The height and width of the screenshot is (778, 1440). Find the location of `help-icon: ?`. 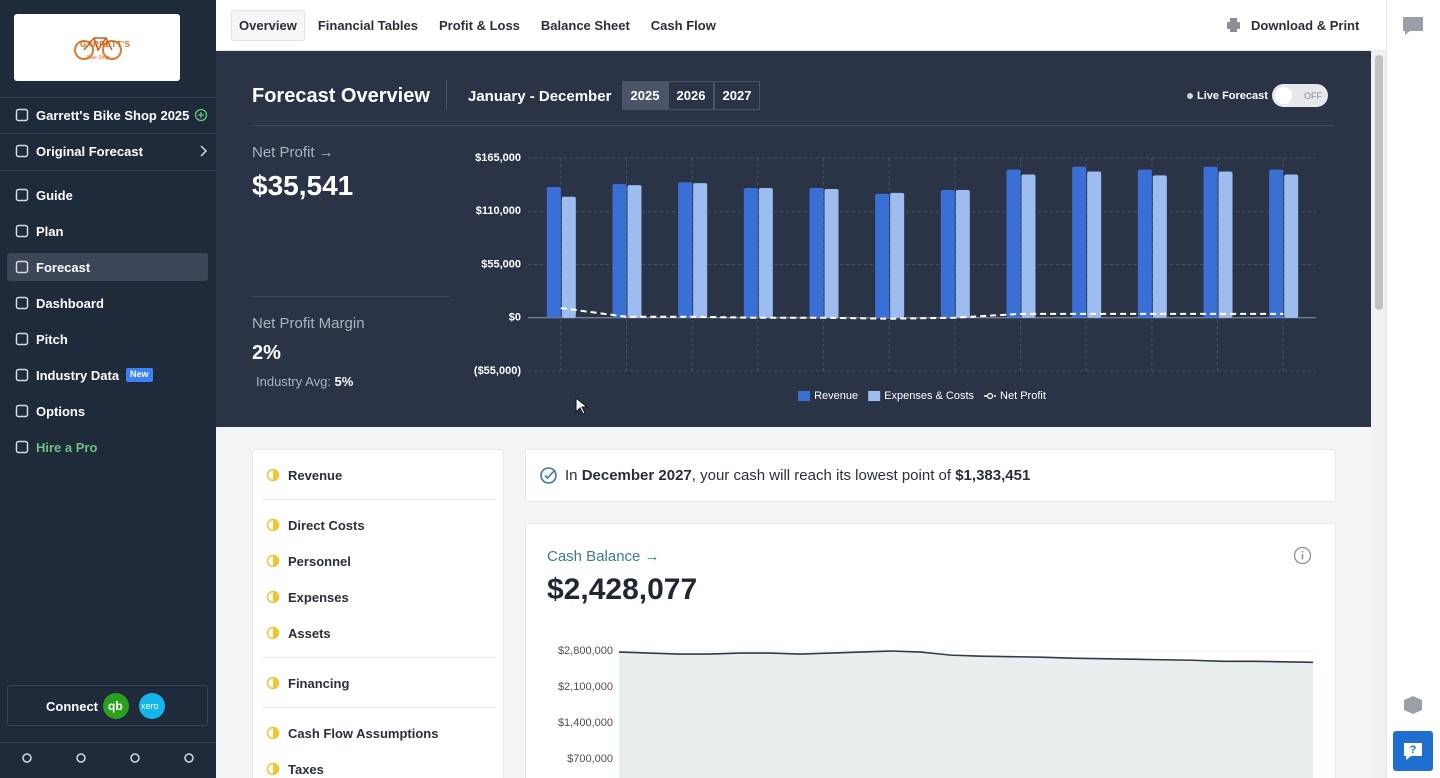

help-icon: ? is located at coordinates (1413, 751).